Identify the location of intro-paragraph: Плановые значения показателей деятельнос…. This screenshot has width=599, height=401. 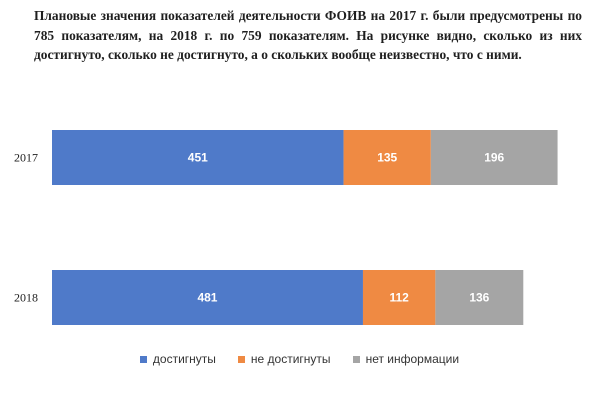
(308, 35).